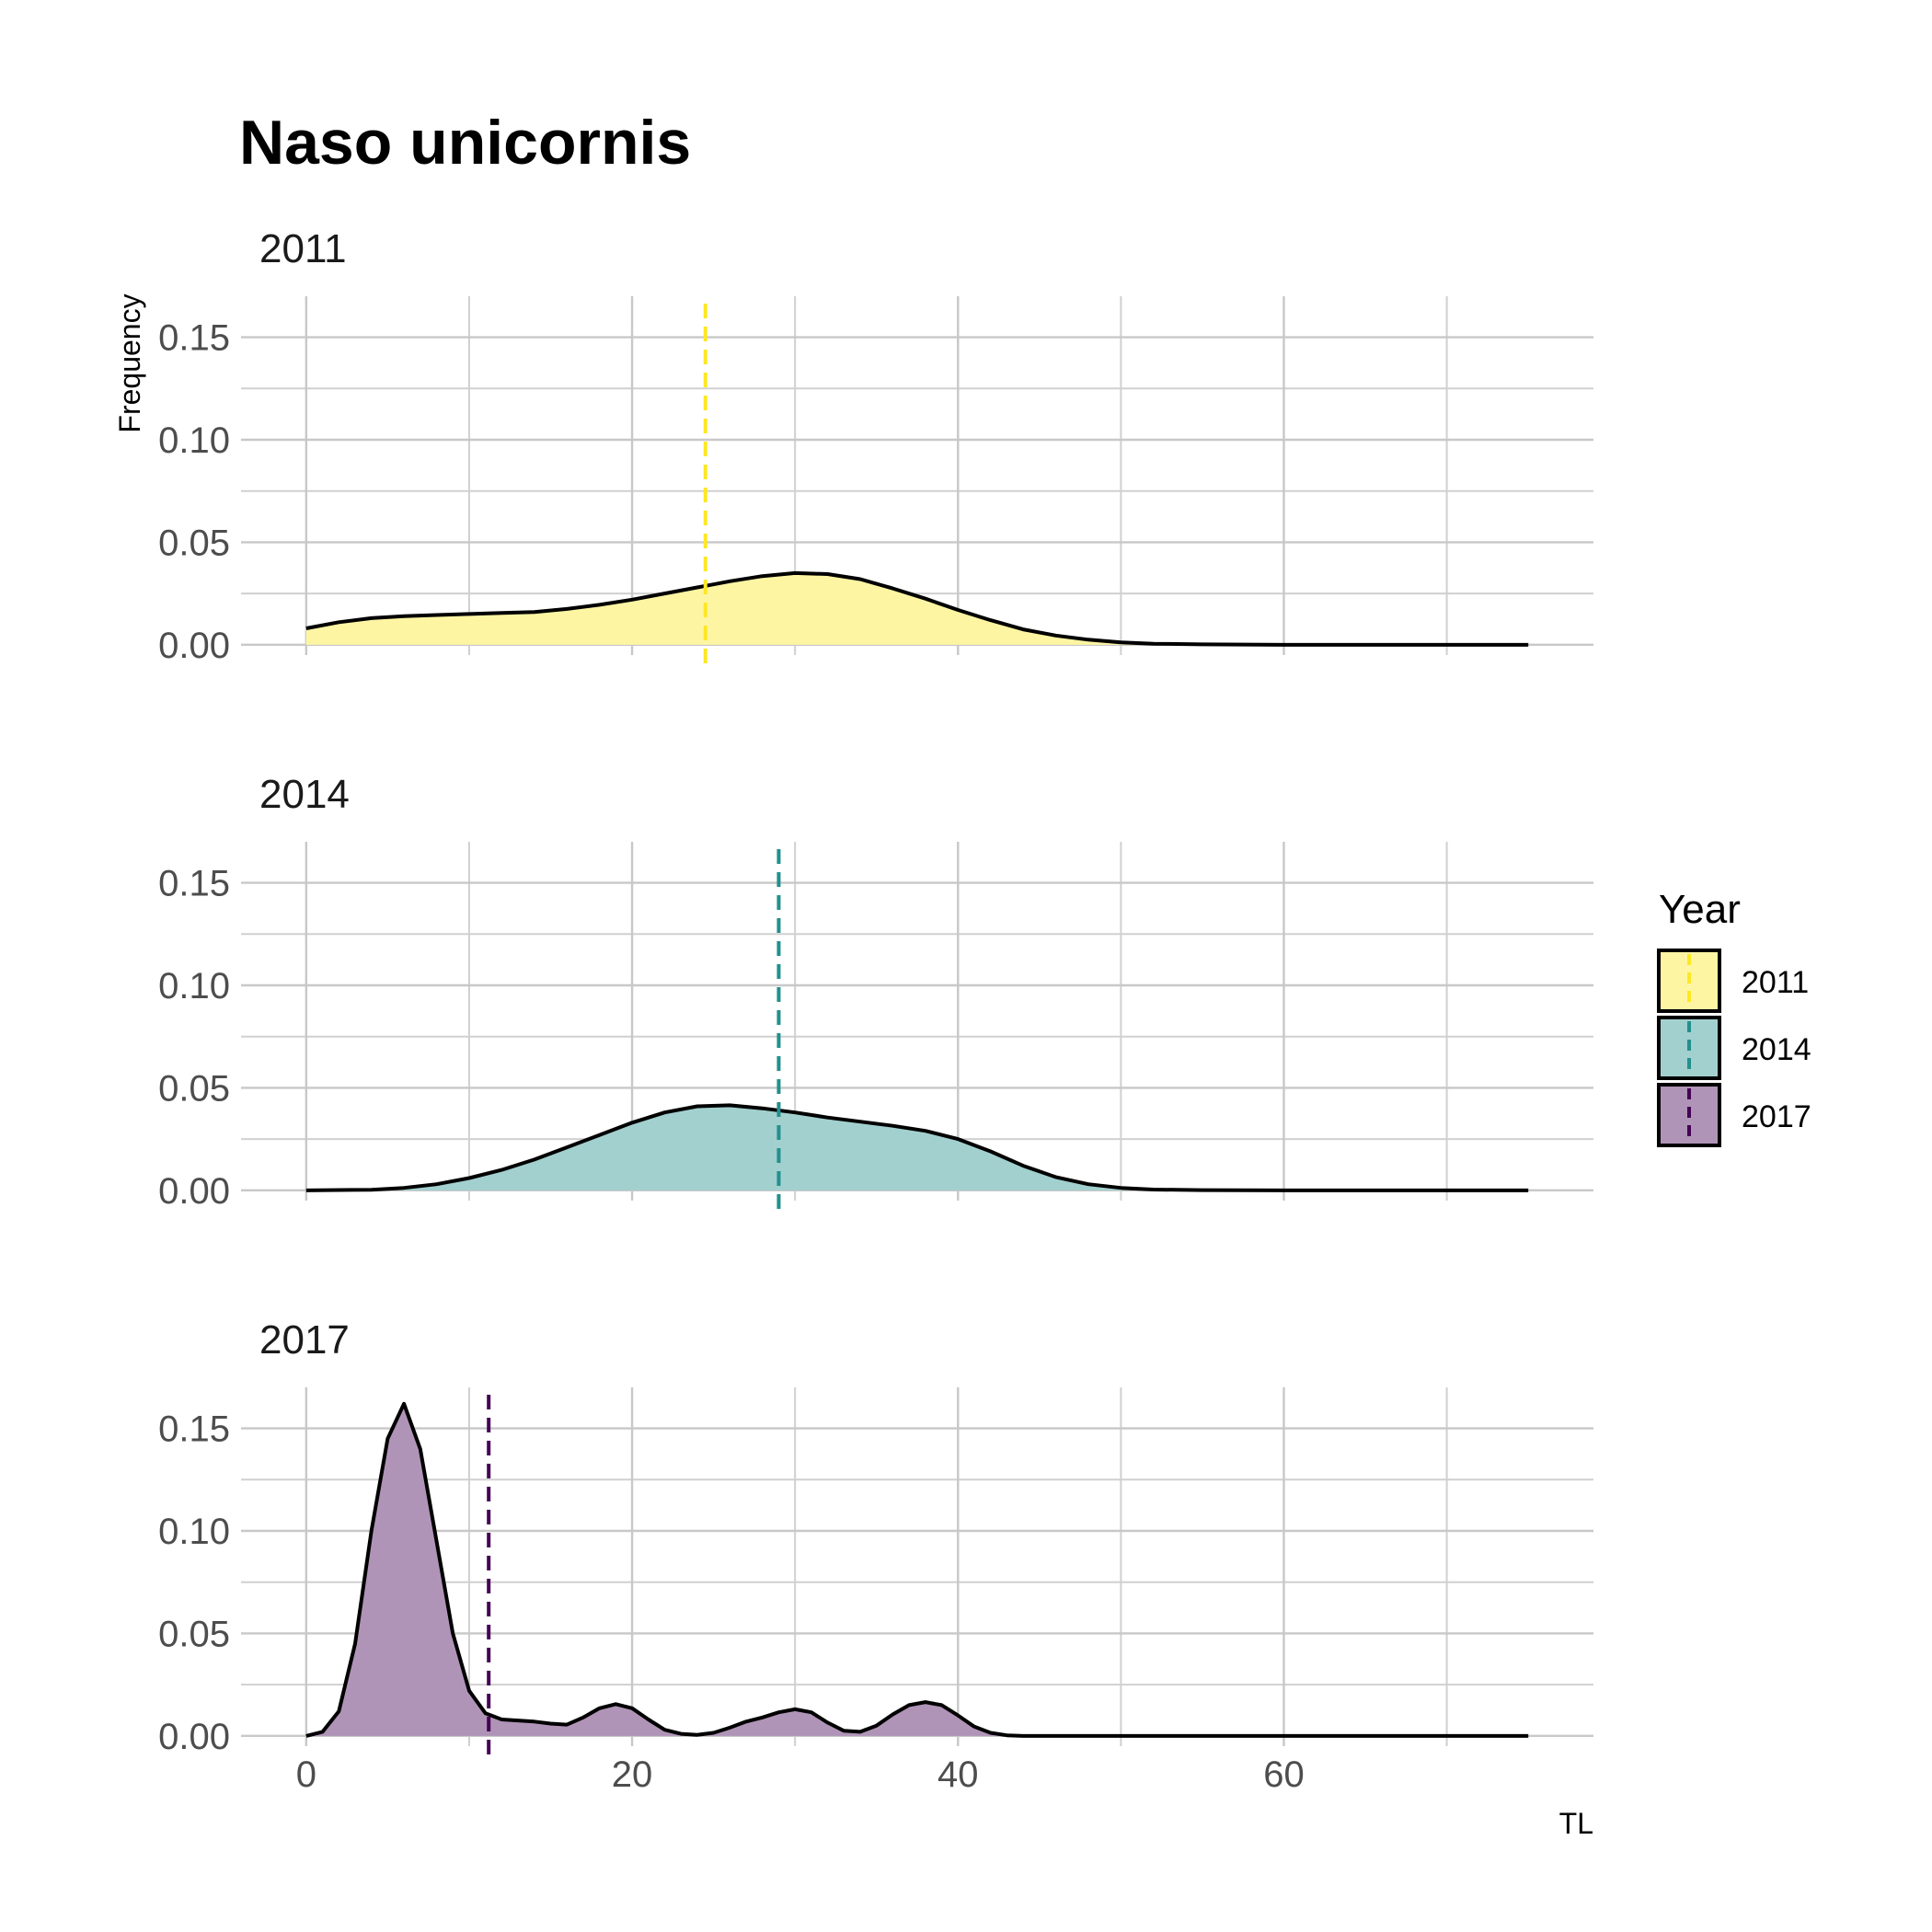 This screenshot has width=1932, height=1932. Describe the element at coordinates (1776, 1116) in the screenshot. I see `legend-label: 2017` at that location.